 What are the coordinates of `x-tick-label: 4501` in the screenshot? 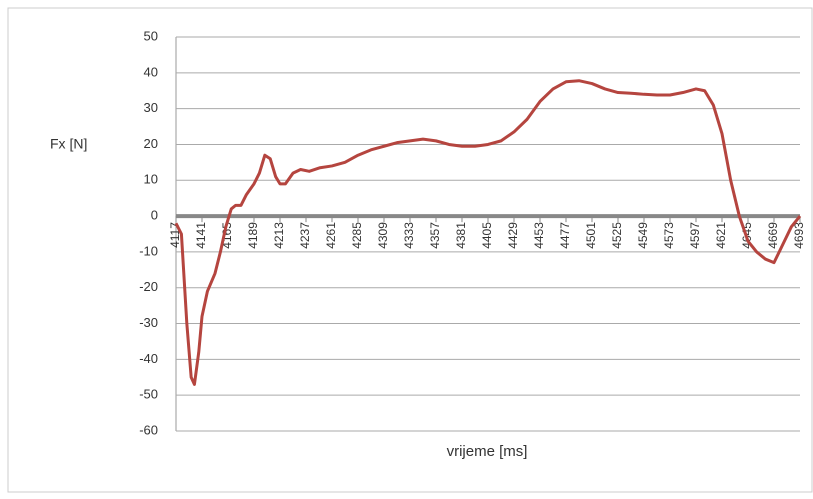 It's located at (591, 235).